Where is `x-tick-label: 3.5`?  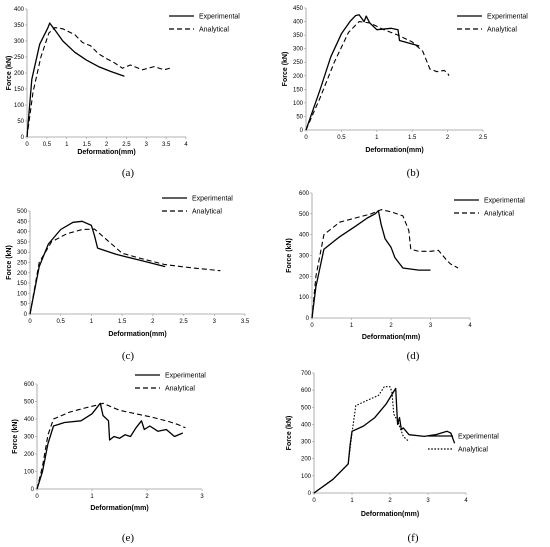 x-tick-label: 3.5 is located at coordinates (166, 145).